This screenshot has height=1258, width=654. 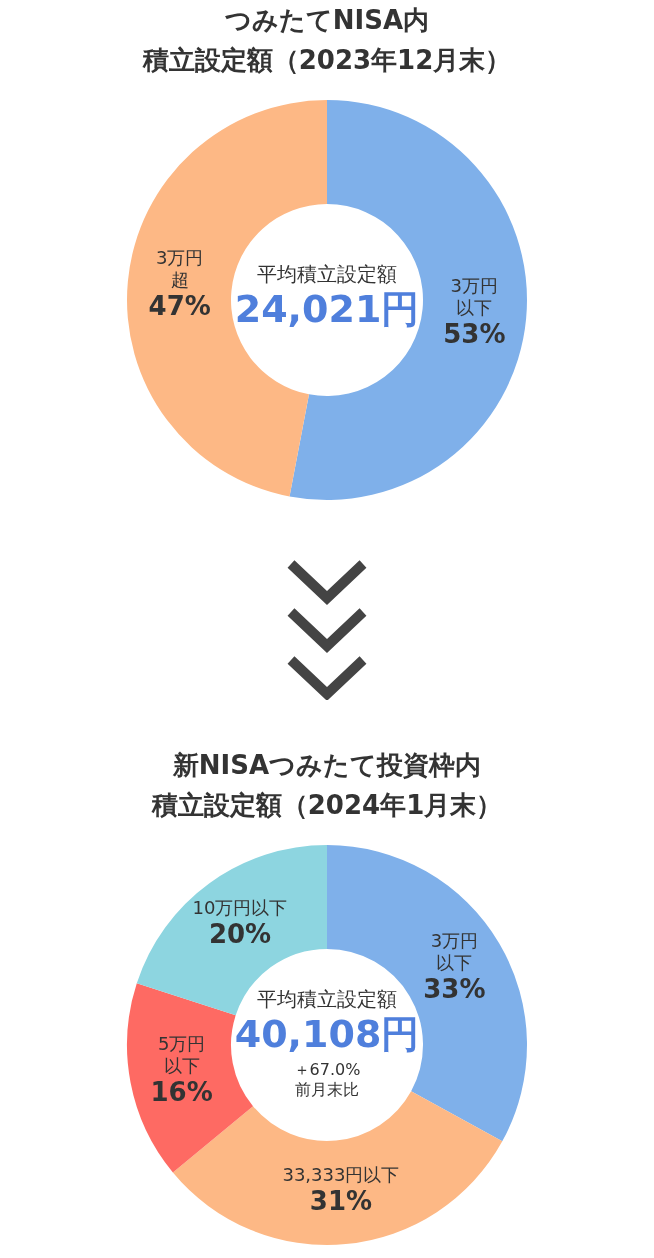 What do you see at coordinates (327, 20) in the screenshot?
I see `chart-title: つみたてNISA内` at bounding box center [327, 20].